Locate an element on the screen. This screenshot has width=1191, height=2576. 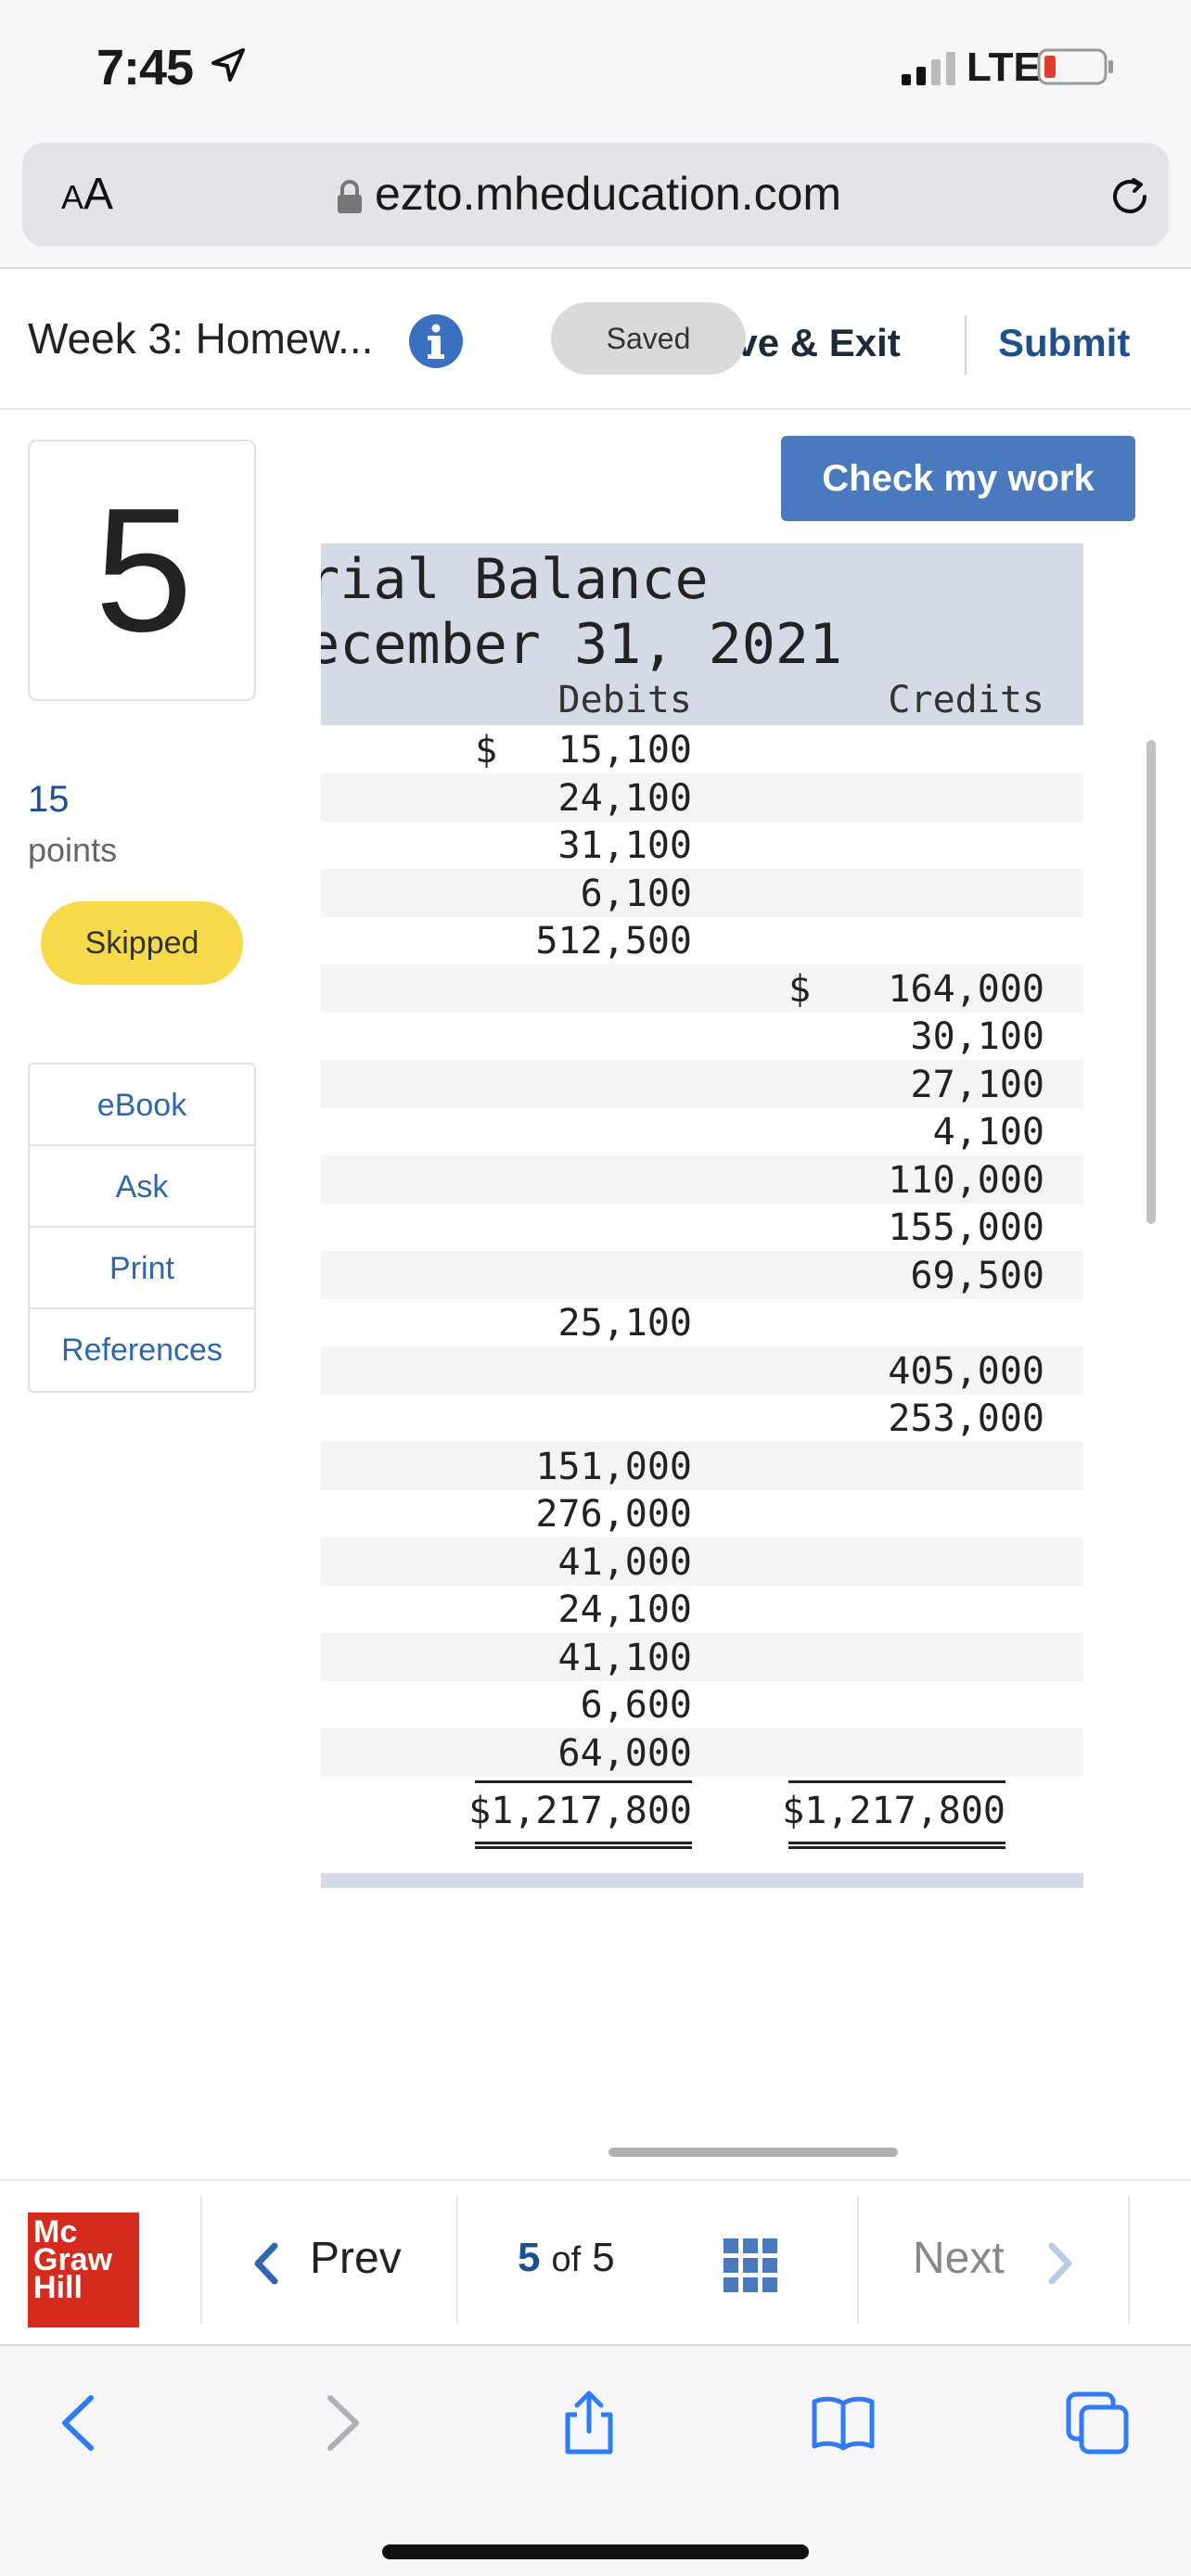
logo-line: Hill is located at coordinates (58, 2287).